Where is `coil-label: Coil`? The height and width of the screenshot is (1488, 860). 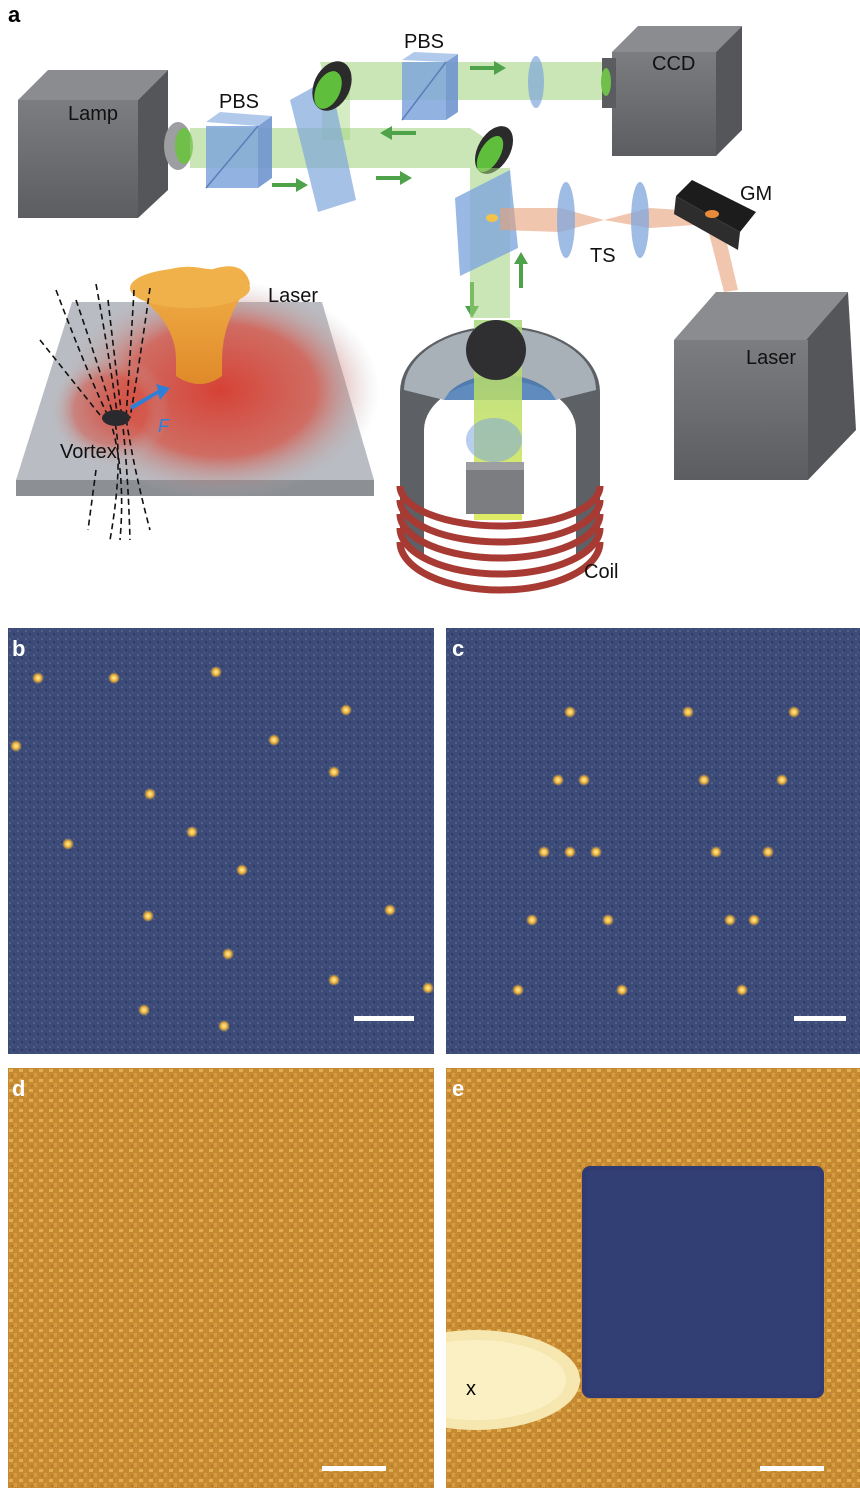
coil-label: Coil is located at coordinates (601, 572).